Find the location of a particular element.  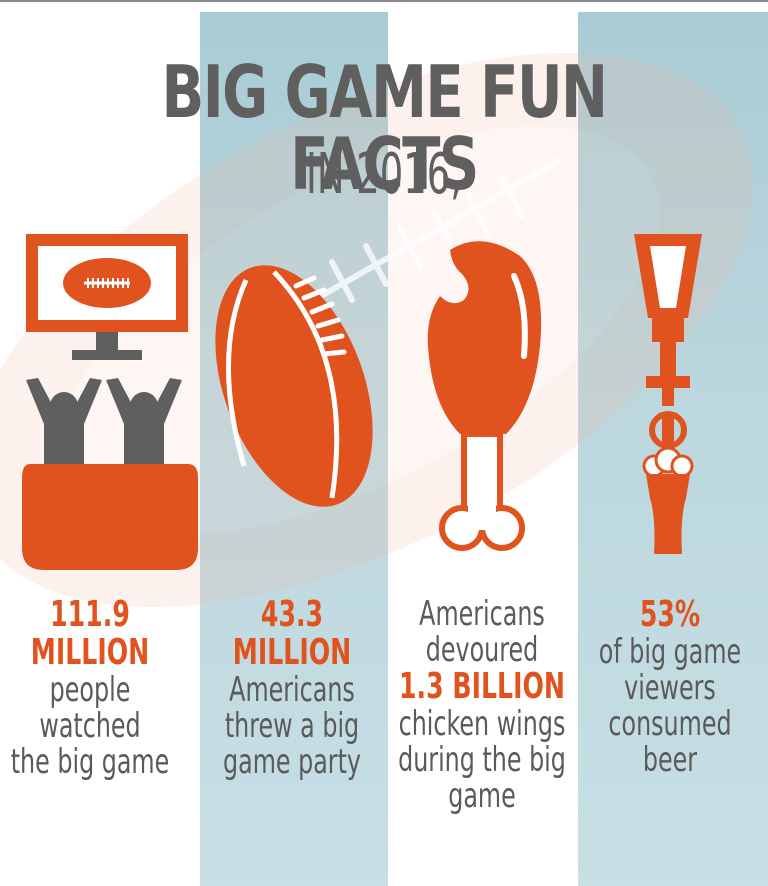

fact-text: game party is located at coordinates (292, 762).